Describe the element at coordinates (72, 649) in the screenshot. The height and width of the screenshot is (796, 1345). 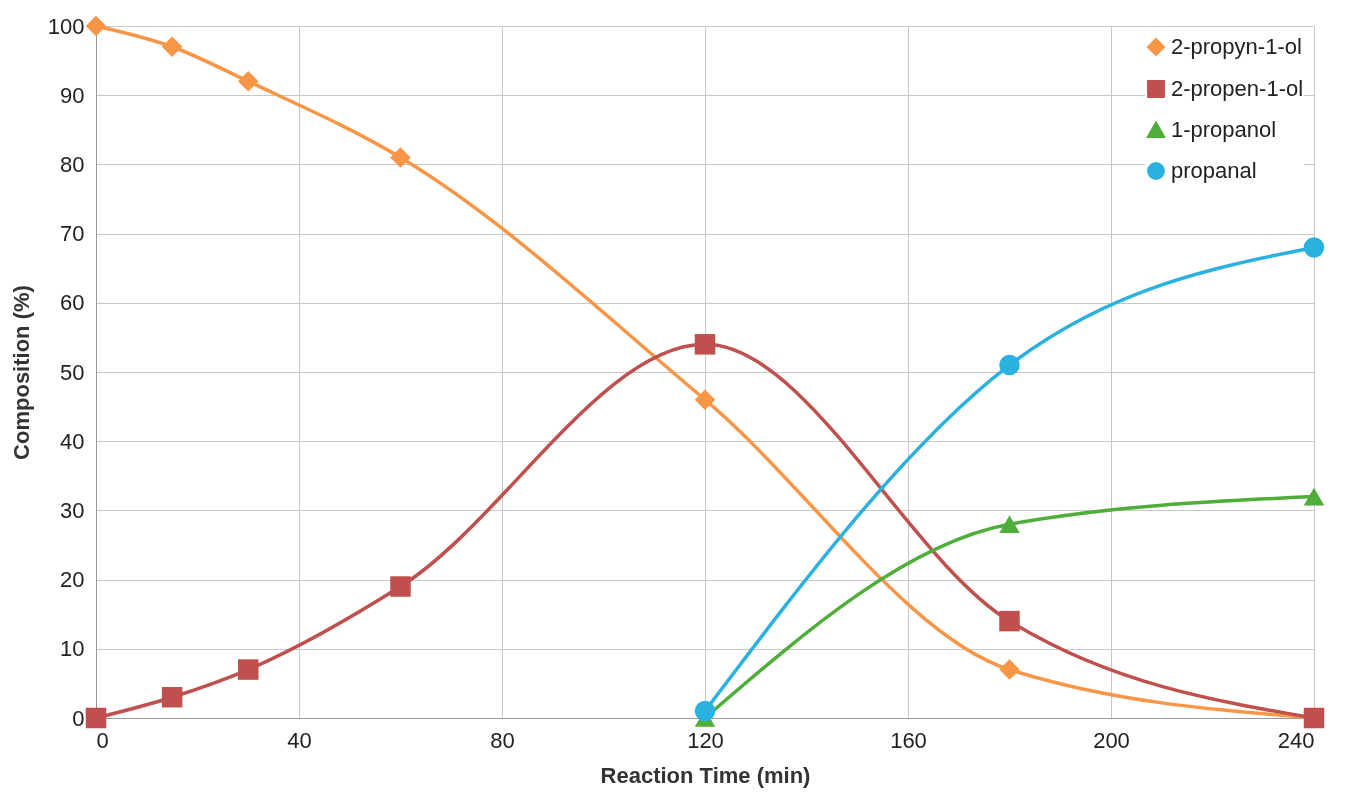
I see `y-tick-label: 10` at that location.